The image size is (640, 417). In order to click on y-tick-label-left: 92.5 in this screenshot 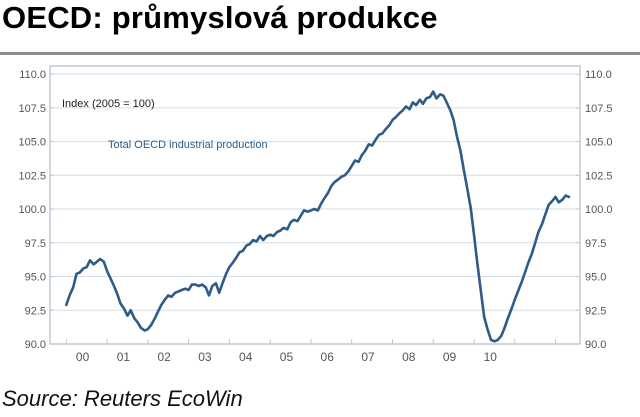, I will do `click(35, 311)`.